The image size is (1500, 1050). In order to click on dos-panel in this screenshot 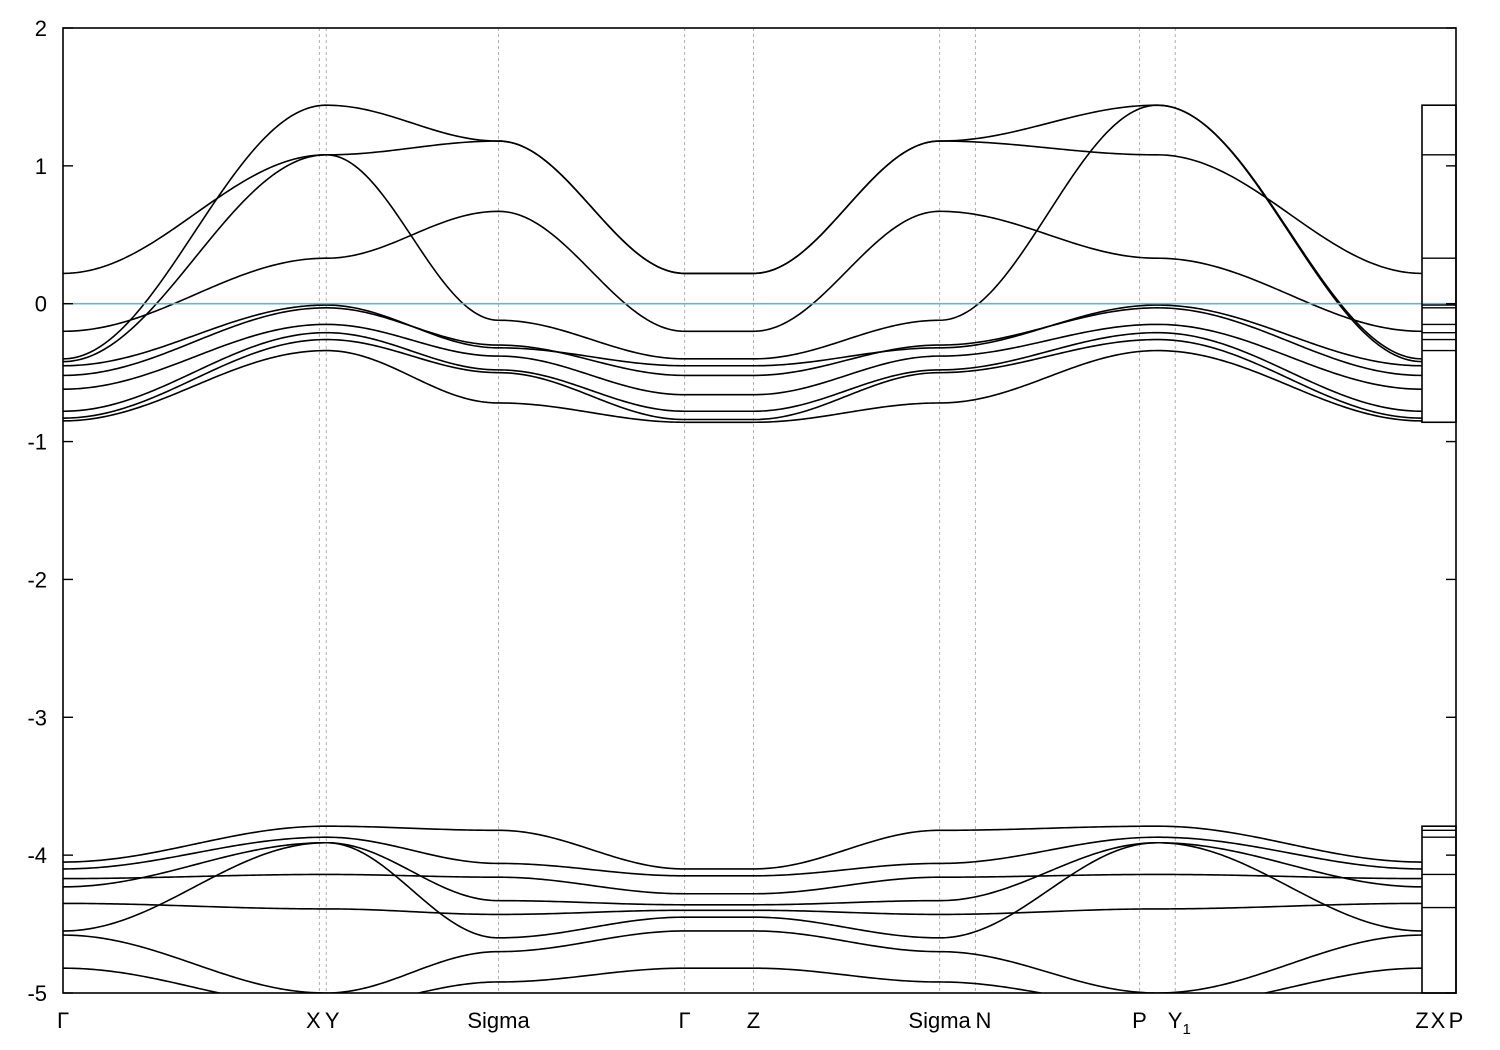, I will do `click(1439, 549)`.